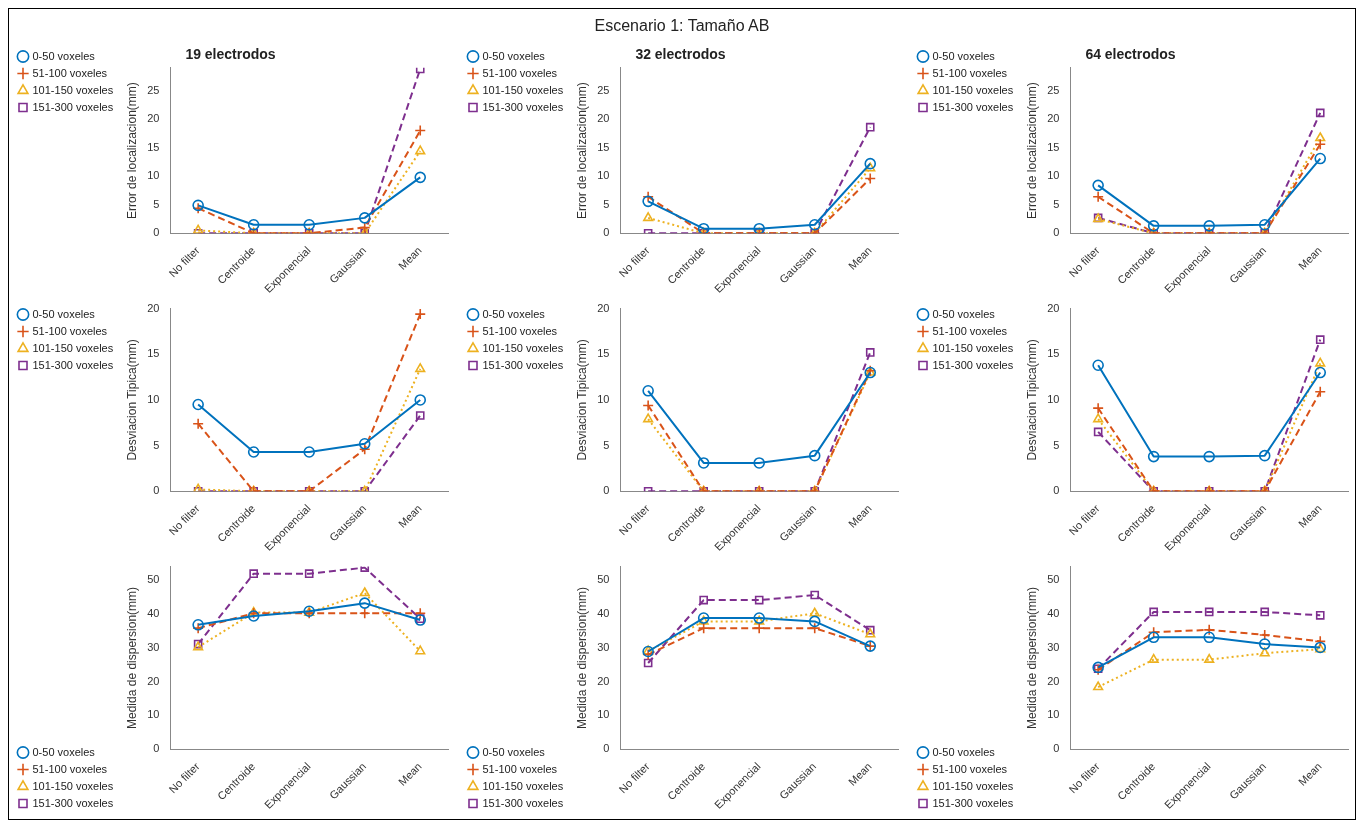 The width and height of the screenshot is (1362, 829). I want to click on y-tick-label: 50, so click(153, 579).